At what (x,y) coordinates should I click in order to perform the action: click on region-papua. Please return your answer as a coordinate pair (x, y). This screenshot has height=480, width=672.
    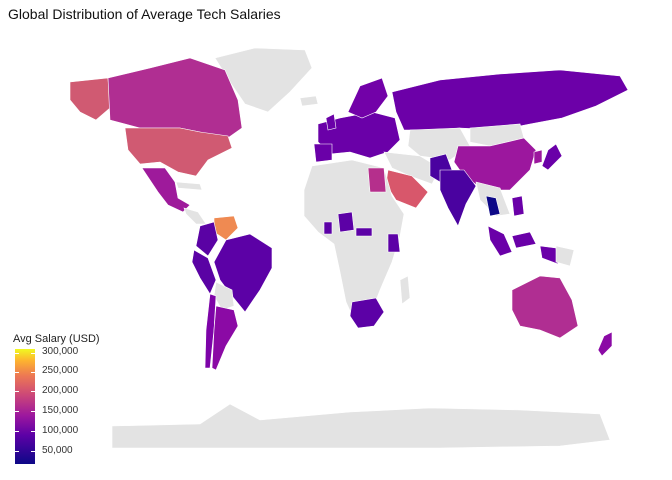
    Looking at the image, I should click on (565, 256).